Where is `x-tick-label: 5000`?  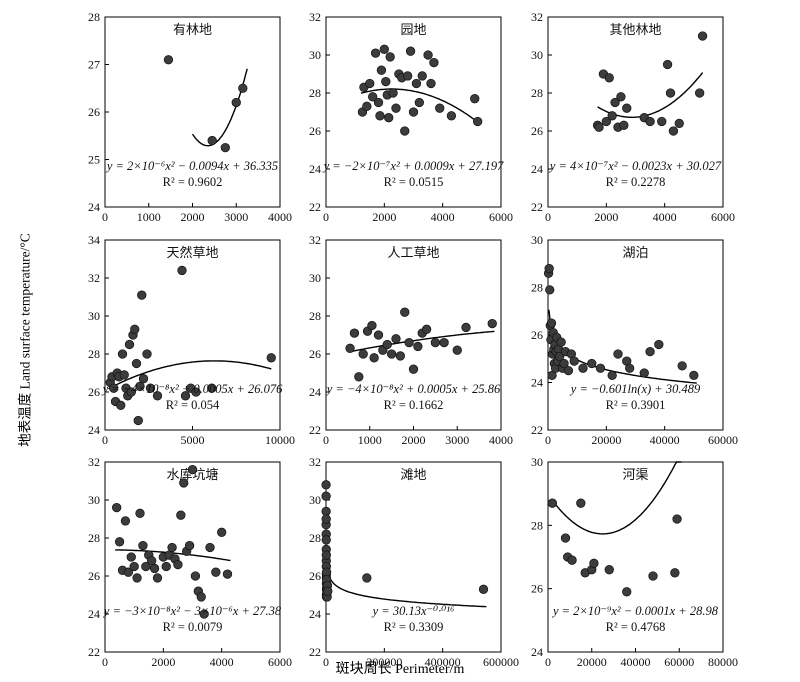
x-tick-label: 5000 is located at coordinates (193, 440).